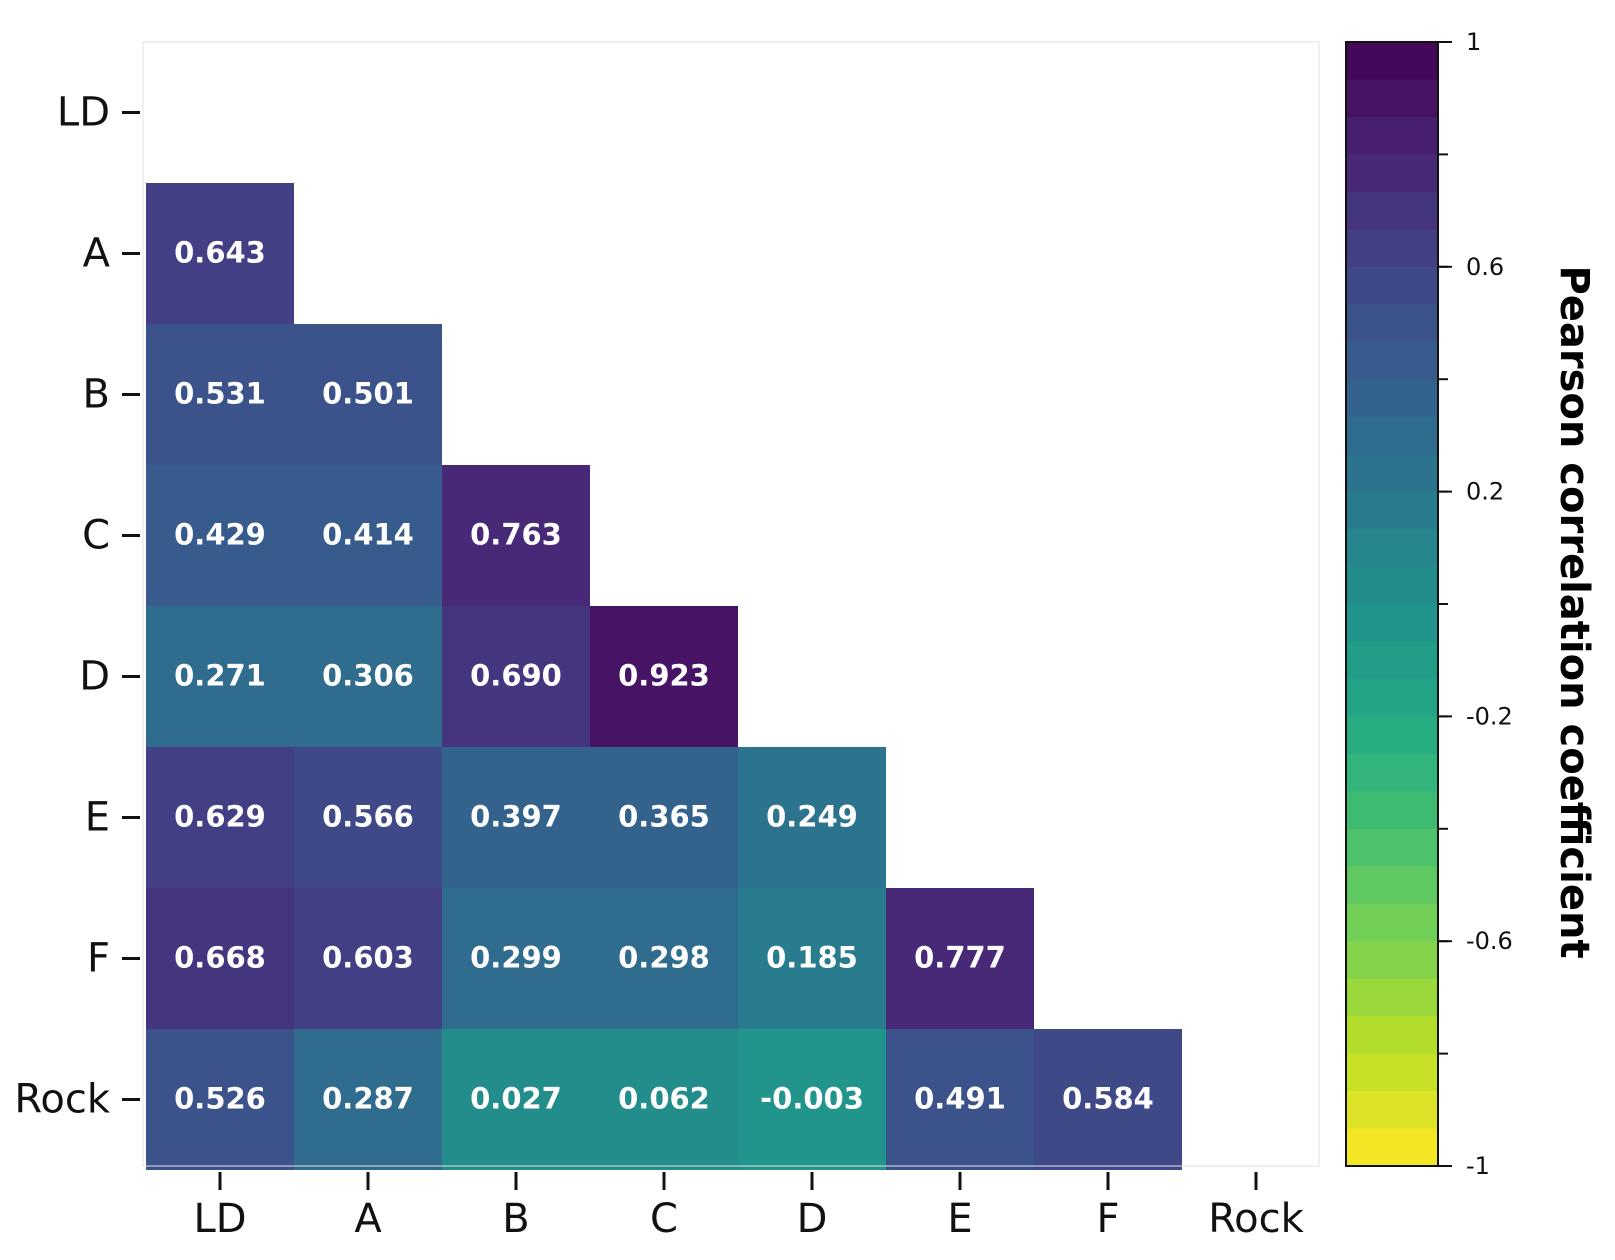 This screenshot has height=1260, width=1615. I want to click on colorbar: 1 0.6 0.2 -0.2 -0.6 -1, so click(1429, 604).